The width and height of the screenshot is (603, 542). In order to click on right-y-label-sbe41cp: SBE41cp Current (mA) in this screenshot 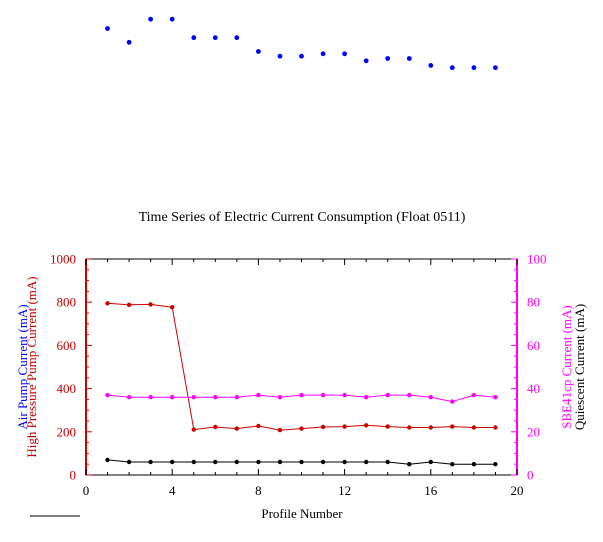, I will do `click(566, 366)`.